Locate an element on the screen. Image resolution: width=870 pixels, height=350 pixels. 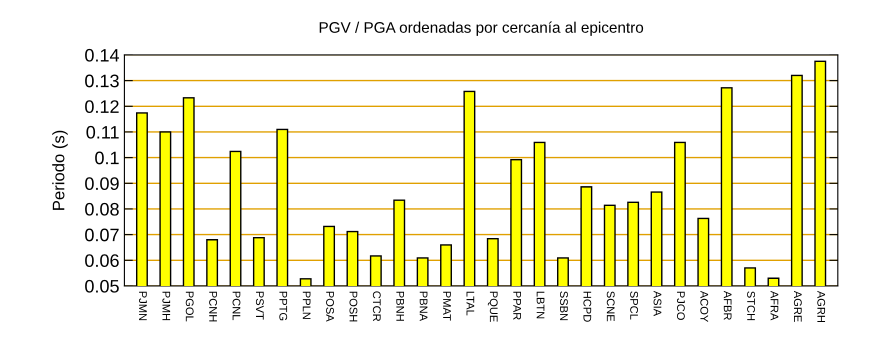
chart-title: PGV / PGA ordenadas por cercanía al epicentro is located at coordinates (482, 28).